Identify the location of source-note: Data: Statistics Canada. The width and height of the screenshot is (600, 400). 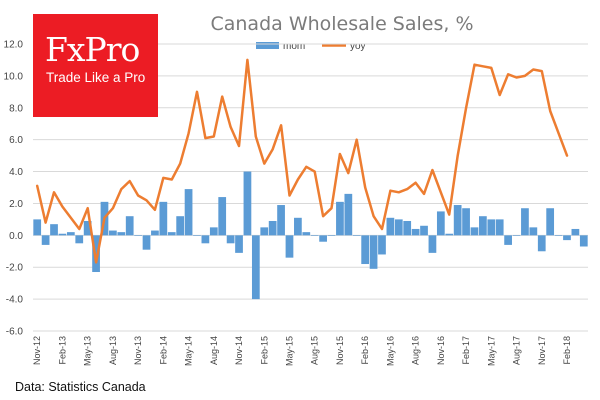
(80, 387).